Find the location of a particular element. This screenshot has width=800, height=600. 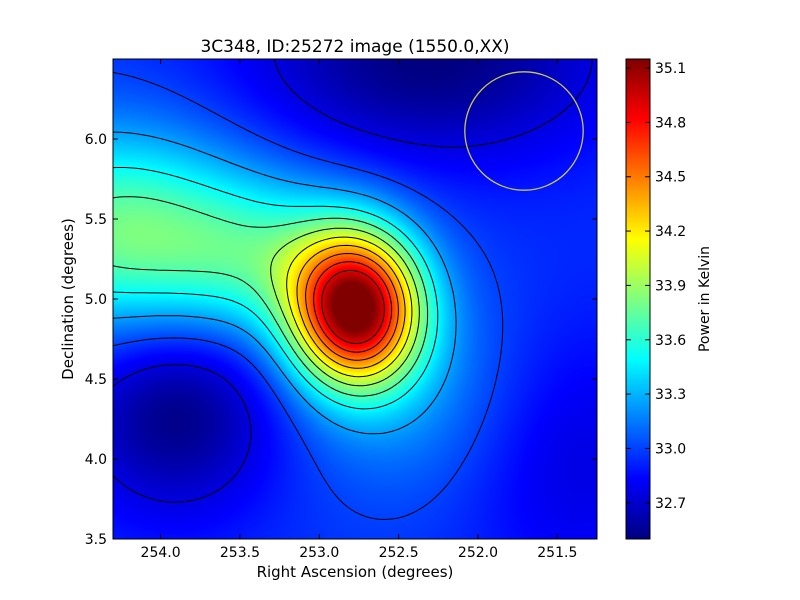

chart-title: 3C348, ID:25272 image (1550.0,XX) is located at coordinates (354, 47).